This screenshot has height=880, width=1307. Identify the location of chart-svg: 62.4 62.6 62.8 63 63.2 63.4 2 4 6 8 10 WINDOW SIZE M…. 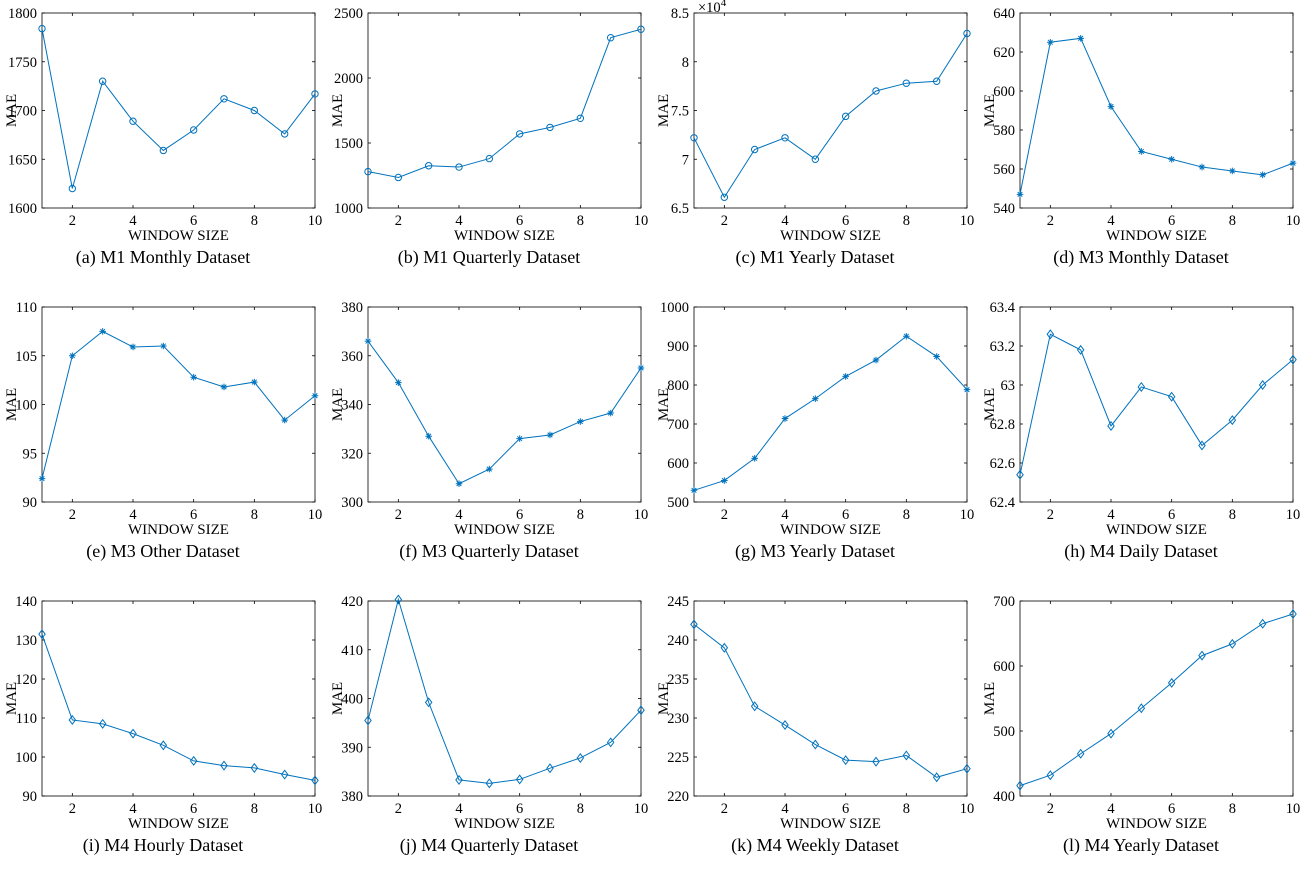
(1141, 419).